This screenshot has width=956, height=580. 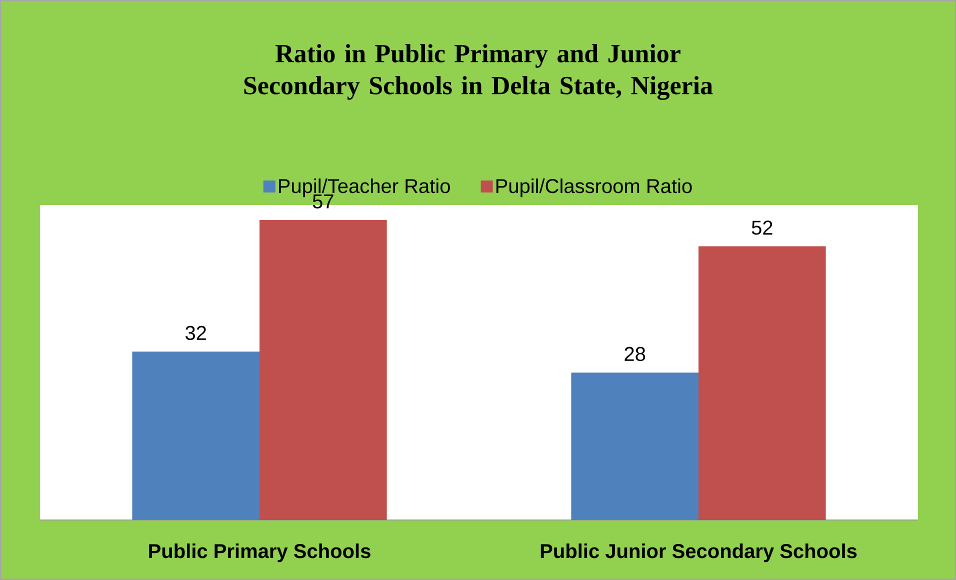 I want to click on legend-label: Pupil/Classroom Ratio, so click(x=594, y=188).